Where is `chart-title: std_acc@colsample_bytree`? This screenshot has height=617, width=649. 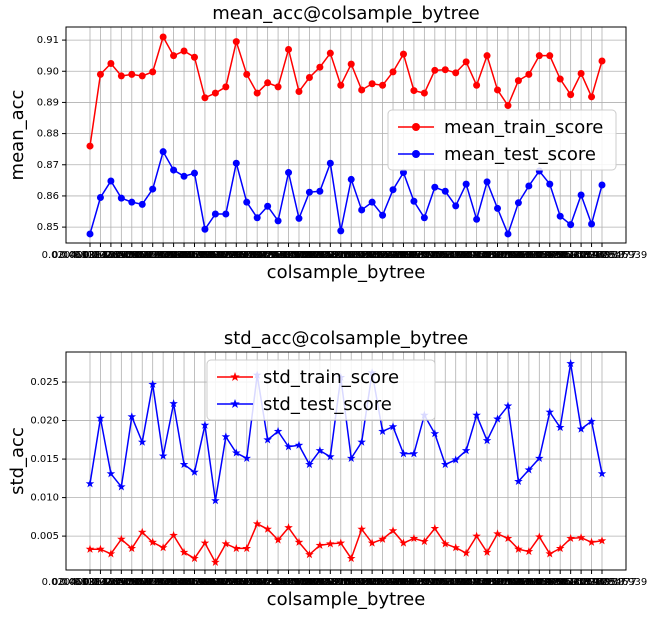
chart-title: std_acc@colsample_bytree is located at coordinates (346, 338).